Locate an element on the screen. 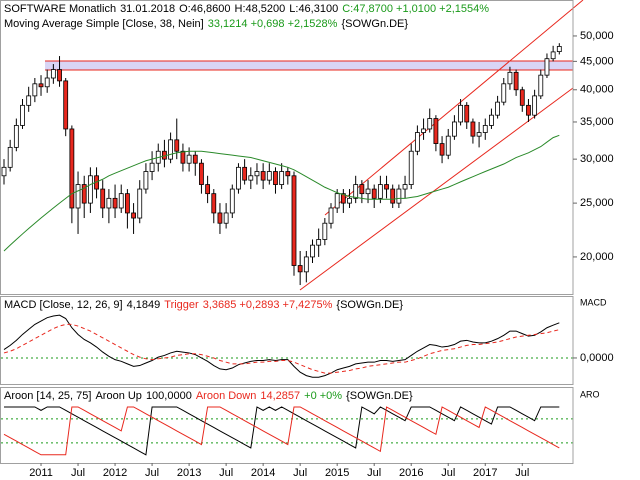 This screenshot has height=480, width=640. y-tick-label: 20,000 is located at coordinates (597, 257).